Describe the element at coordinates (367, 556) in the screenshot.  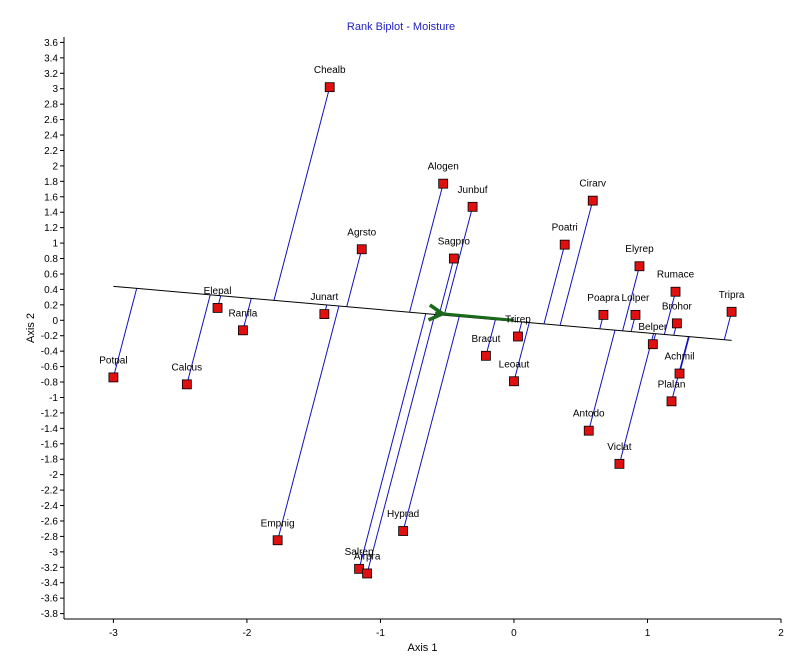
I see `point-label: Airpra` at that location.